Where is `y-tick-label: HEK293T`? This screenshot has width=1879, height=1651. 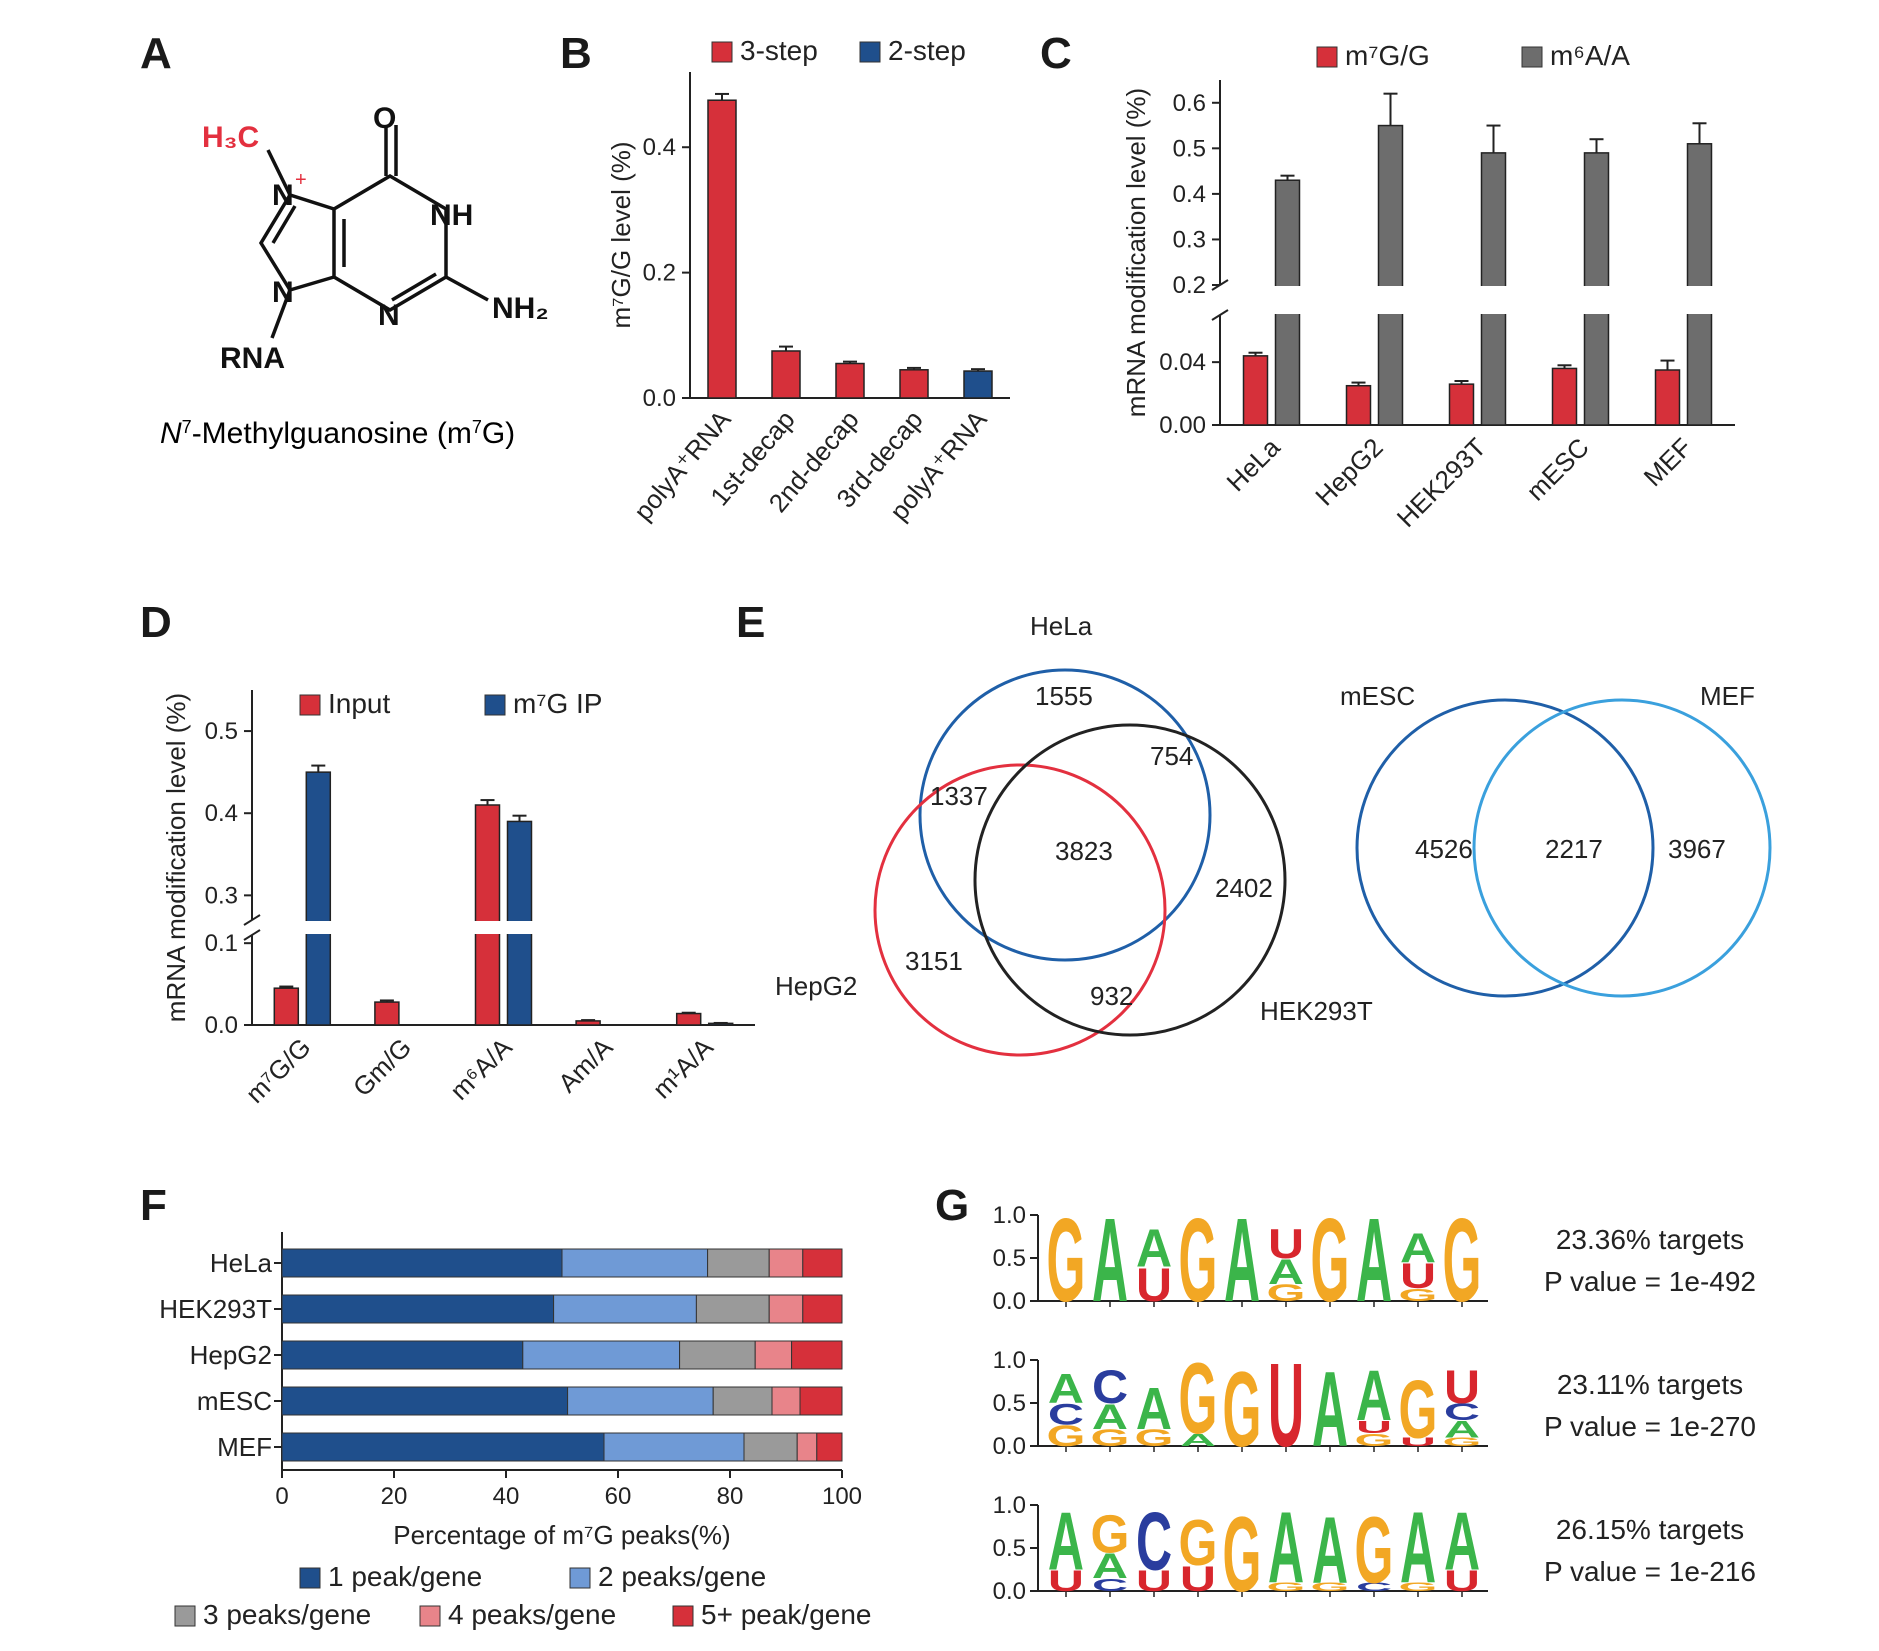 y-tick-label: HEK293T is located at coordinates (215, 1309).